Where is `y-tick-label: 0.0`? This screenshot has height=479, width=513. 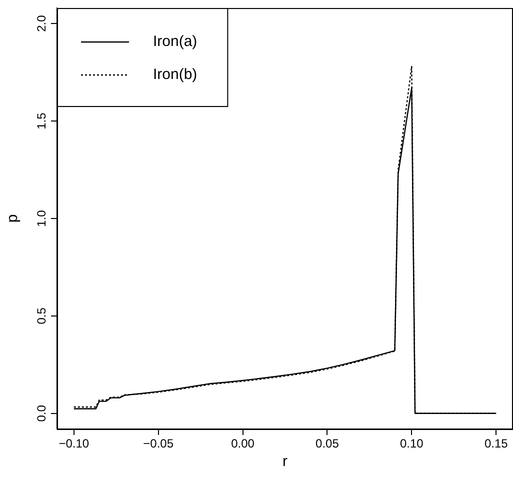 y-tick-label: 0.0 is located at coordinates (41, 413).